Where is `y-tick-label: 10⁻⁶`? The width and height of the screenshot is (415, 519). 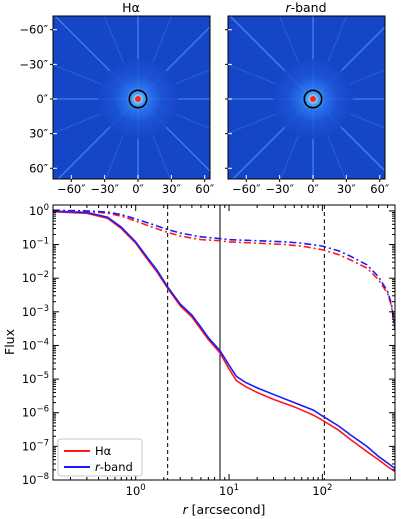
y-tick-label: 10⁻⁶ is located at coordinates (35, 412).